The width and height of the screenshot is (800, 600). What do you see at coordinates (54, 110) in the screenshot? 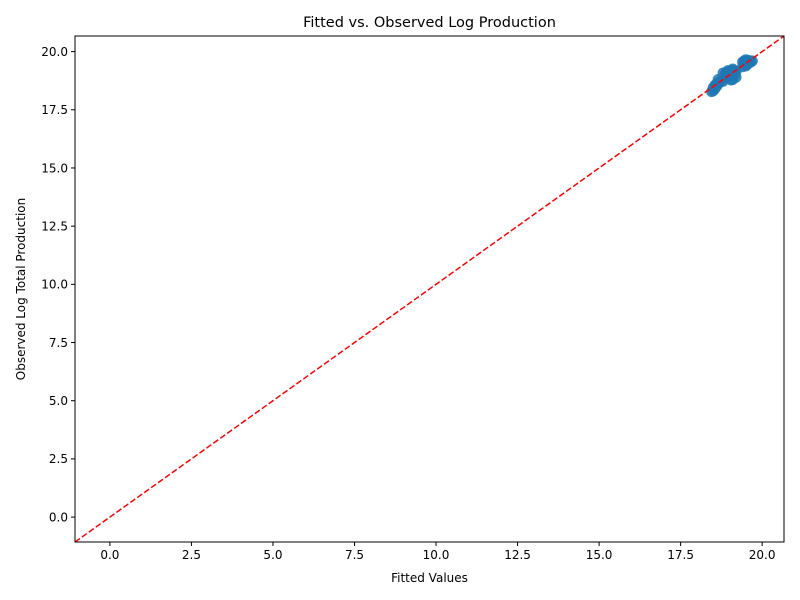
I see `y-tick-label: 17.5` at bounding box center [54, 110].